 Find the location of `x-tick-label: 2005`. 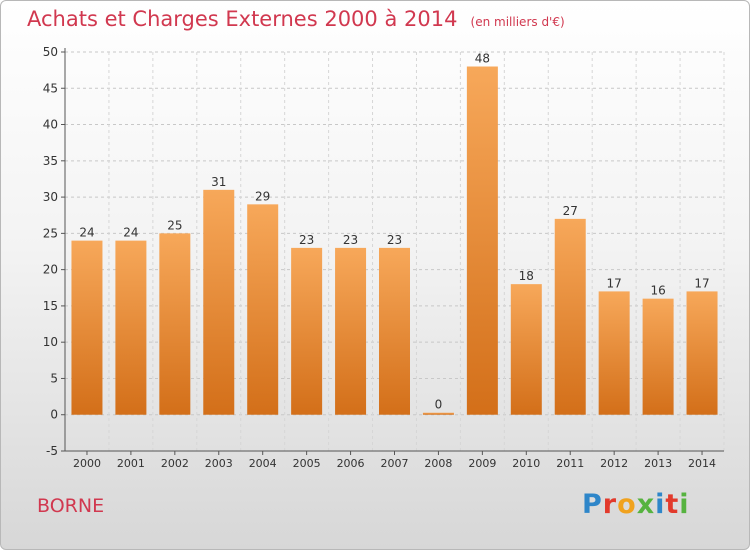

x-tick-label: 2005 is located at coordinates (307, 463).